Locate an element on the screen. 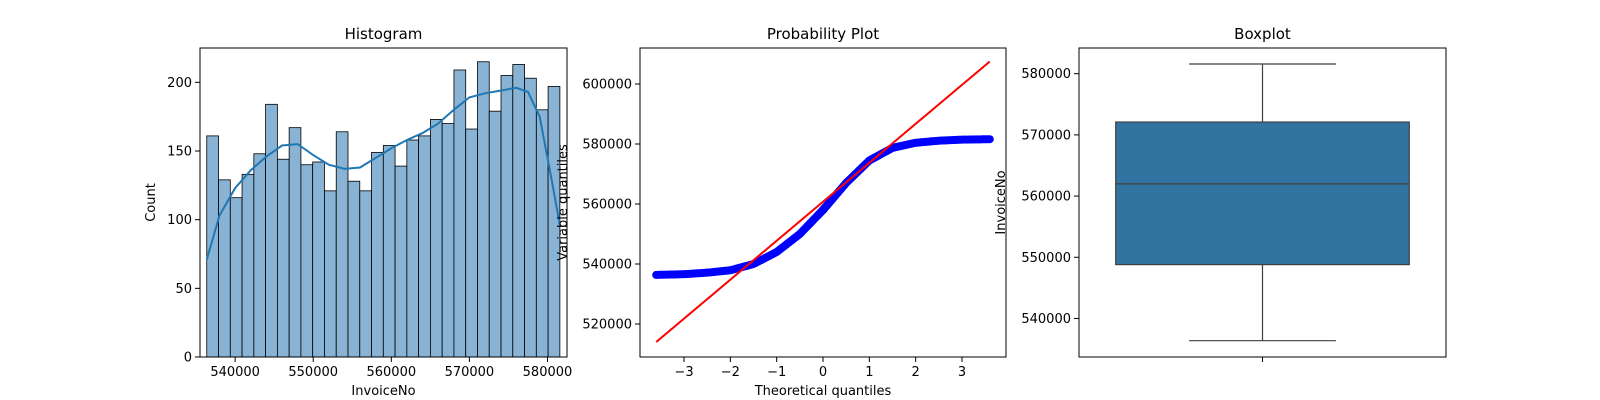 The image size is (1600, 400). histogram-y-label: Count is located at coordinates (151, 202).